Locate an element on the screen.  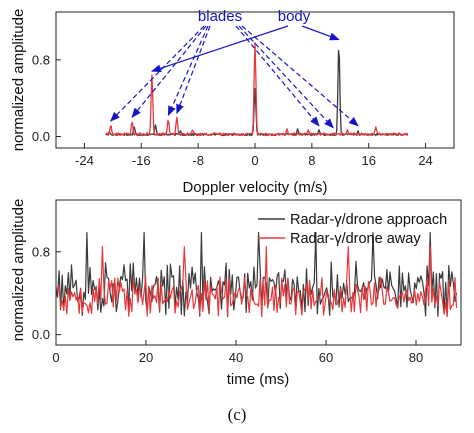
top-x-tick-label: -8 is located at coordinates (198, 160).